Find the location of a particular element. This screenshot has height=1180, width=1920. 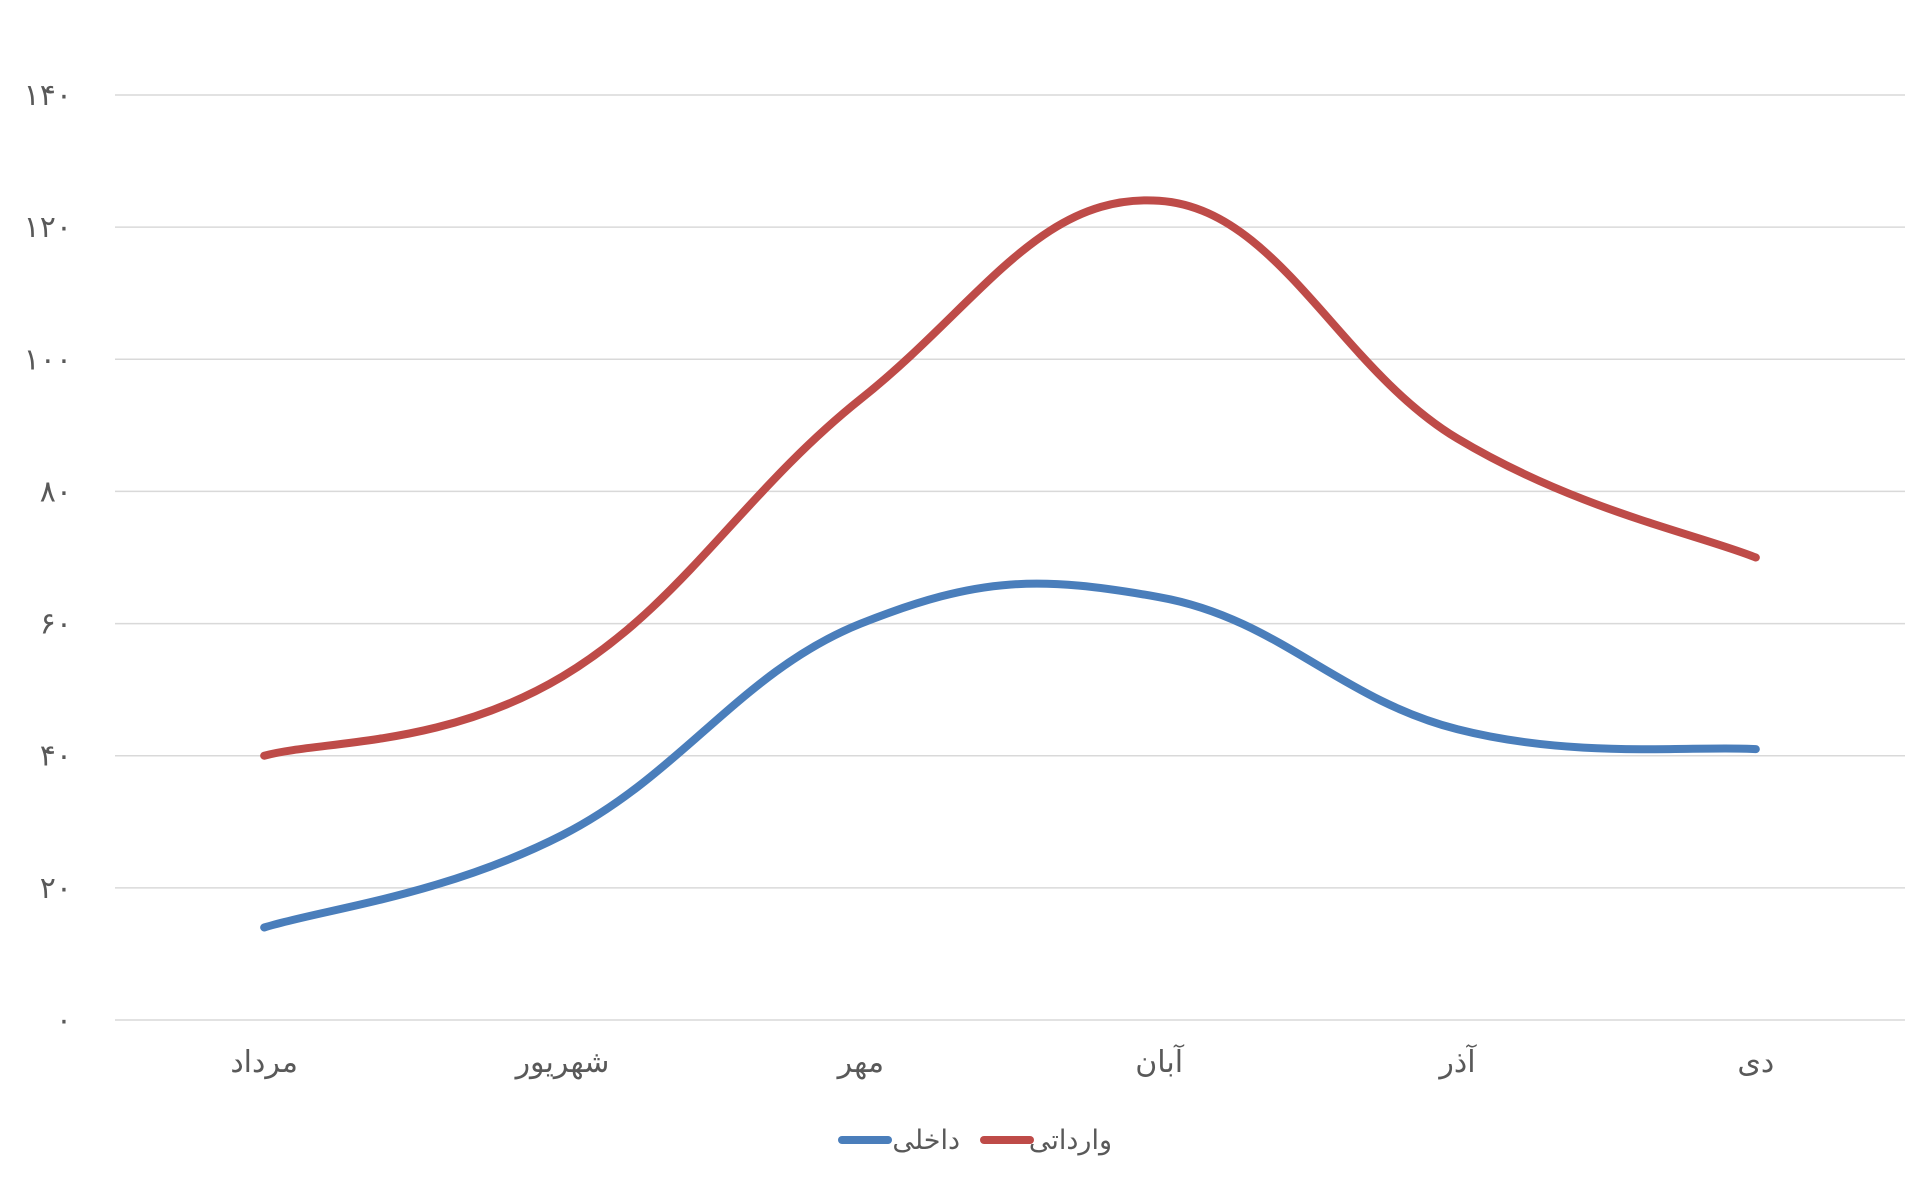

x-tick-label: شهریور is located at coordinates (562, 1062).